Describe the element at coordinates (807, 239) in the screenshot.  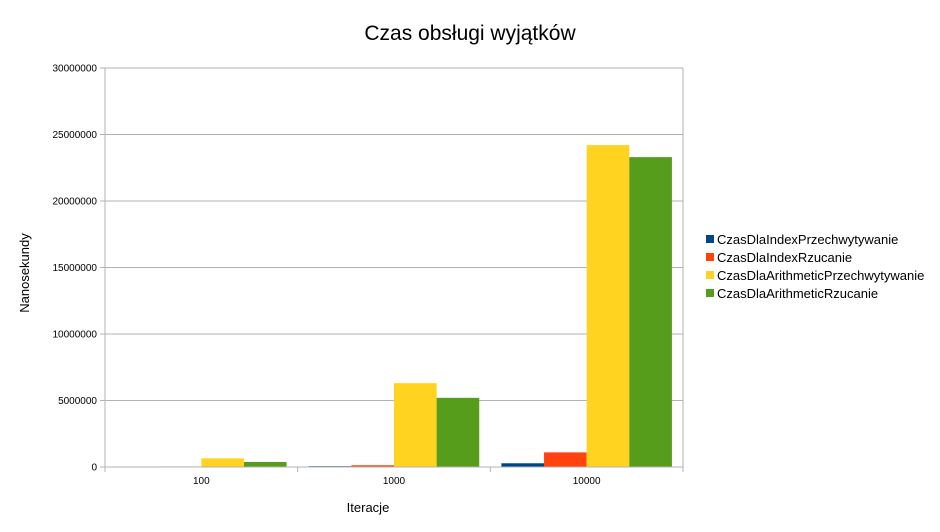
I see `legend-label: CzasDlaIndexPrzechwytywanie` at that location.